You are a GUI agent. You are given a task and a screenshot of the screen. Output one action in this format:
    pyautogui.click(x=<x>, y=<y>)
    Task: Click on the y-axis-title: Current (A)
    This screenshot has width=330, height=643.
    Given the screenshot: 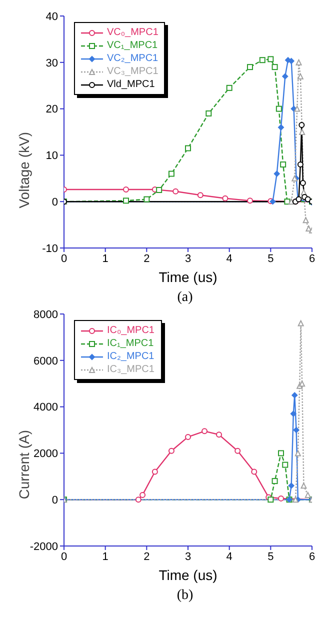 What is the action you would take?
    pyautogui.click(x=24, y=465)
    